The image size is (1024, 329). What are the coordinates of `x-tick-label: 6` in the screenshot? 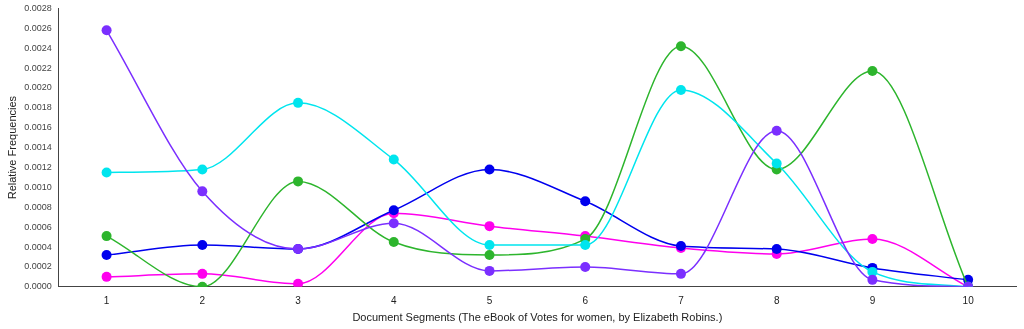 It's located at (585, 300).